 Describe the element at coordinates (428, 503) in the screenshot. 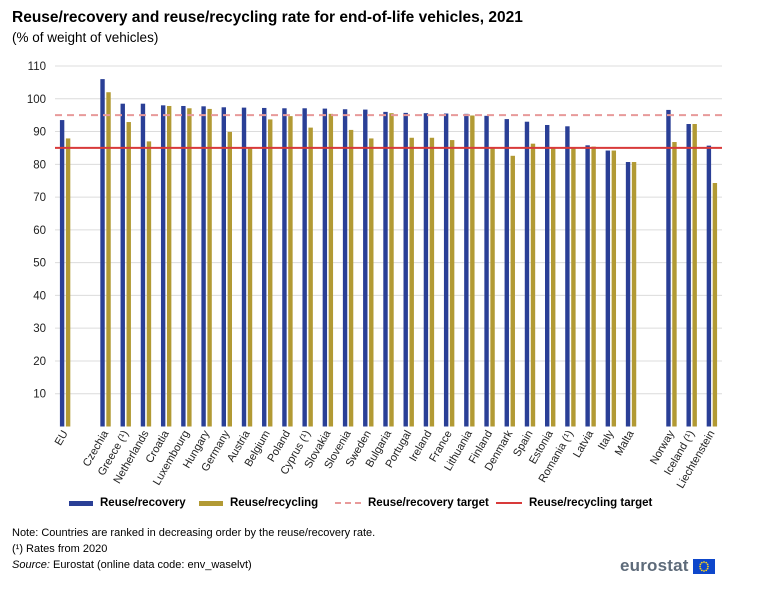

I see `legend-label-recovery-target: Reuse/recovery target` at that location.